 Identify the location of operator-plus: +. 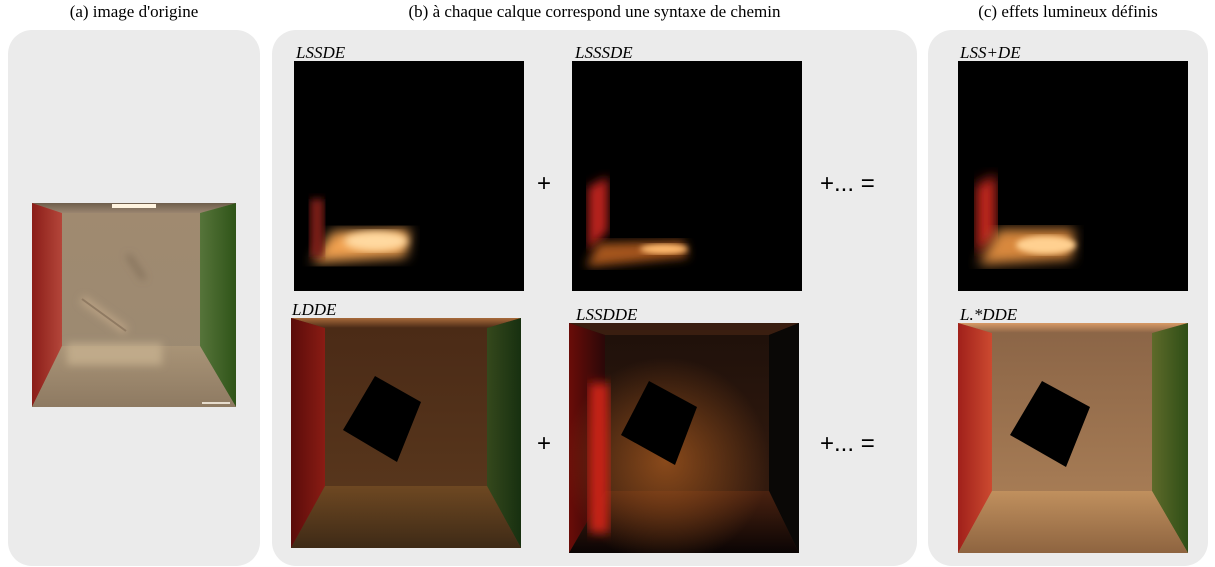
(544, 183).